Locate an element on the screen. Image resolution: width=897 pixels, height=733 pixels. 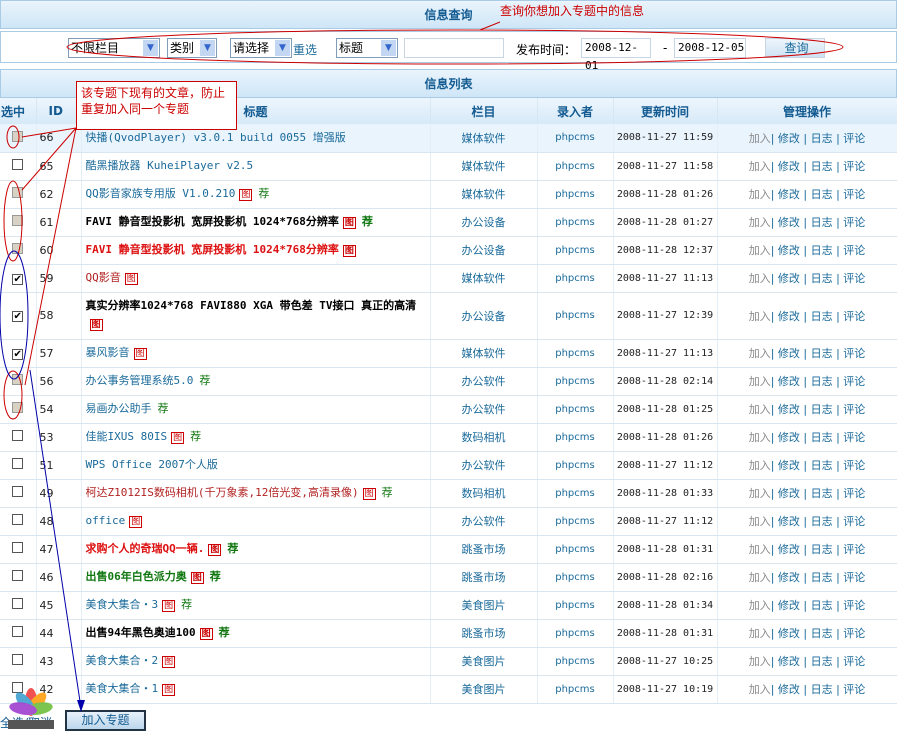
type-select: 类别 ▼ is located at coordinates (192, 48).